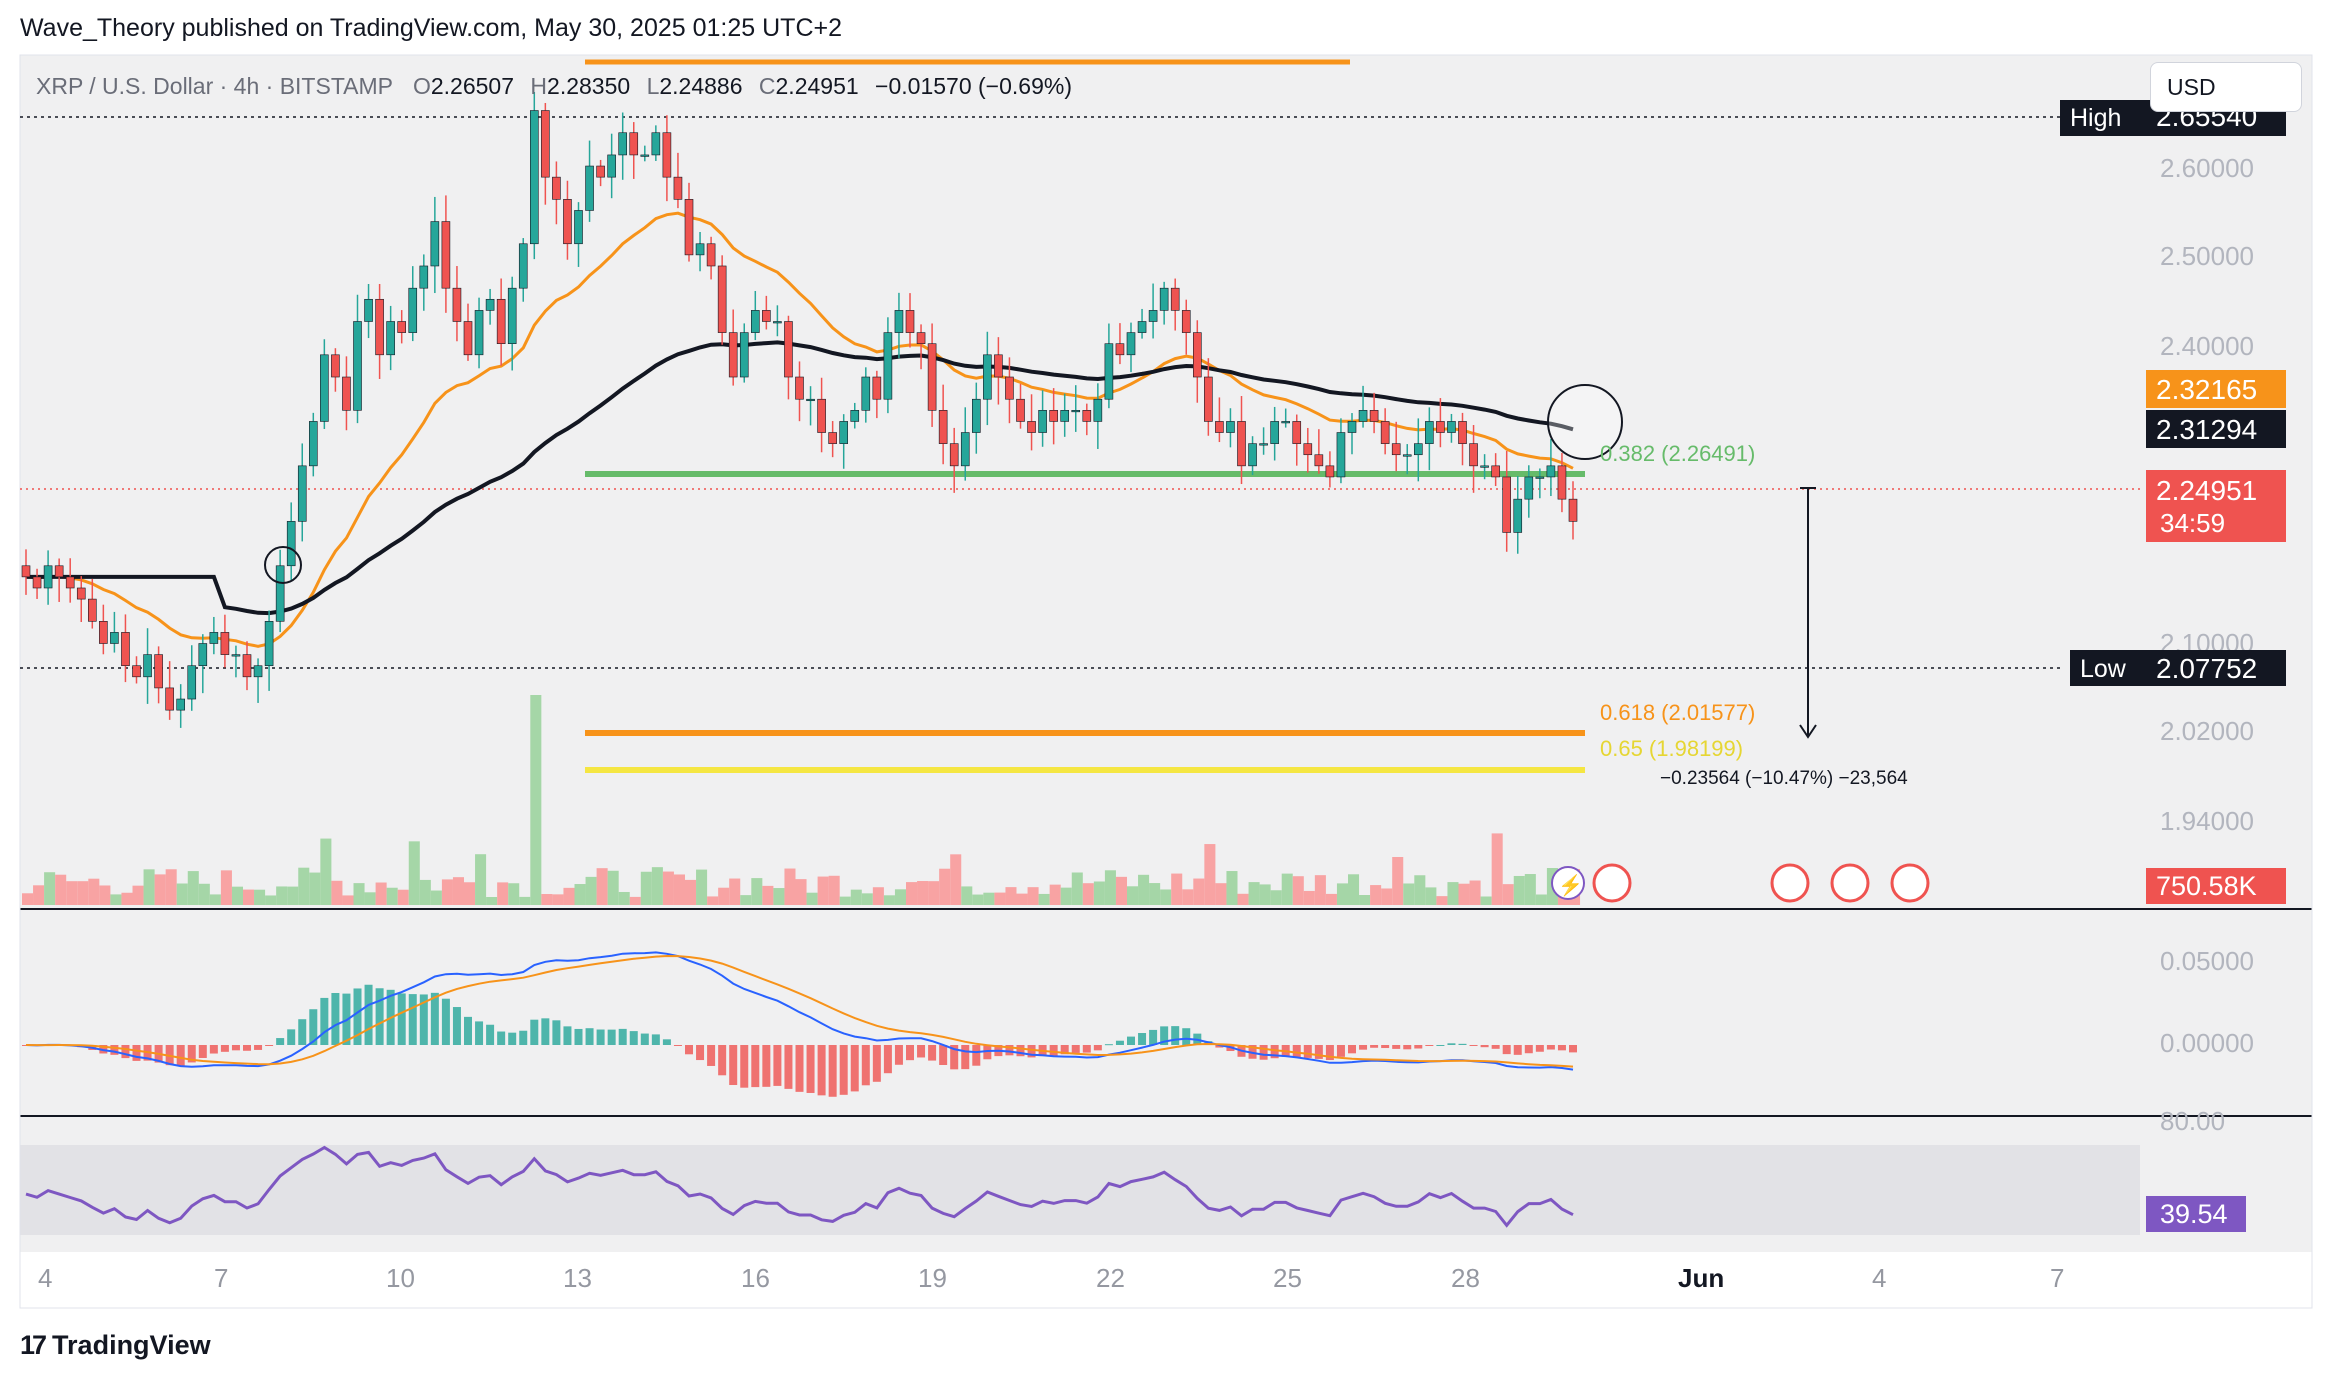 The image size is (2332, 1378). Describe the element at coordinates (1879, 1278) in the screenshot. I see `x-tick: 4` at that location.